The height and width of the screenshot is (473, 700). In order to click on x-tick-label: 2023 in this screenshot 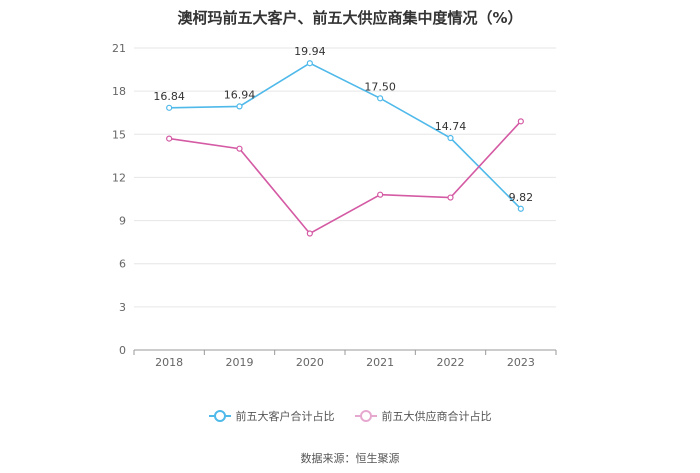, I will do `click(521, 362)`.